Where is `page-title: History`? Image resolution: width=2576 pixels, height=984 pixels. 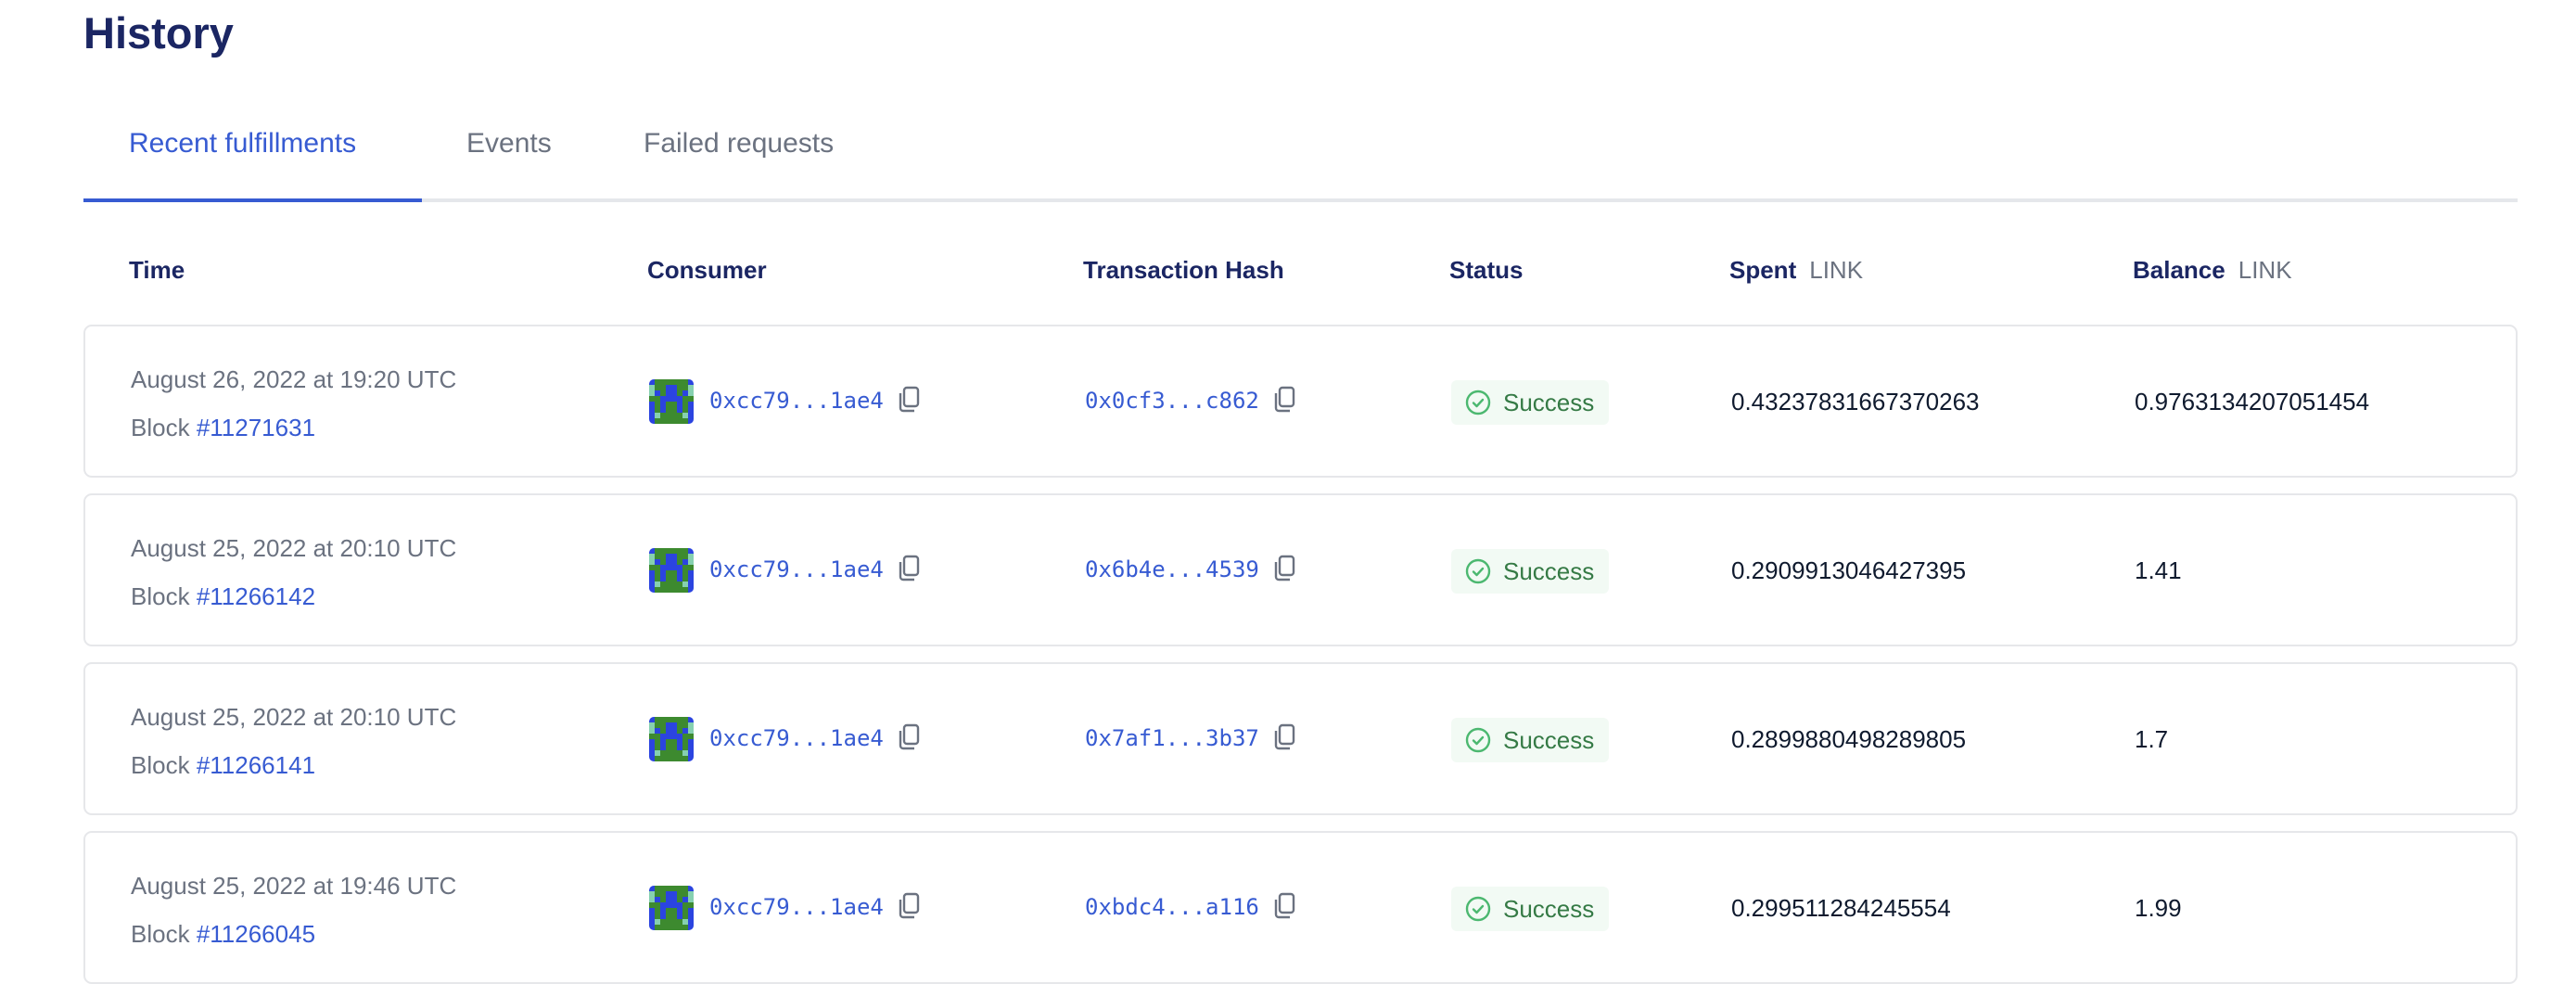 page-title: History is located at coordinates (158, 33).